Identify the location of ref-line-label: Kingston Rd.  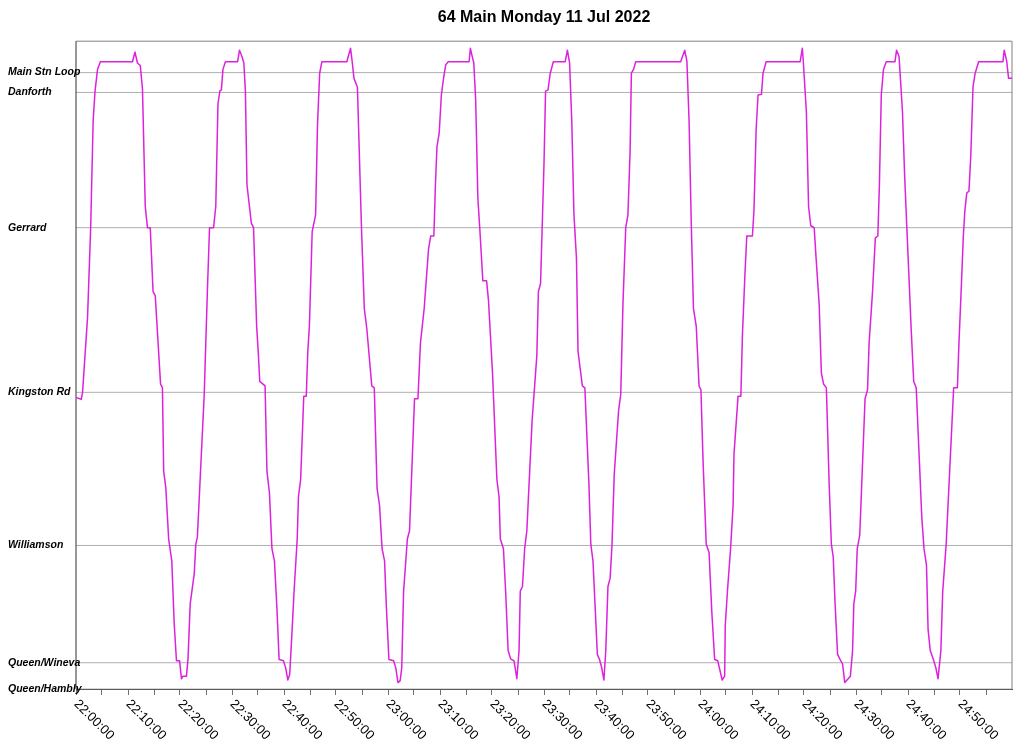
(39, 391).